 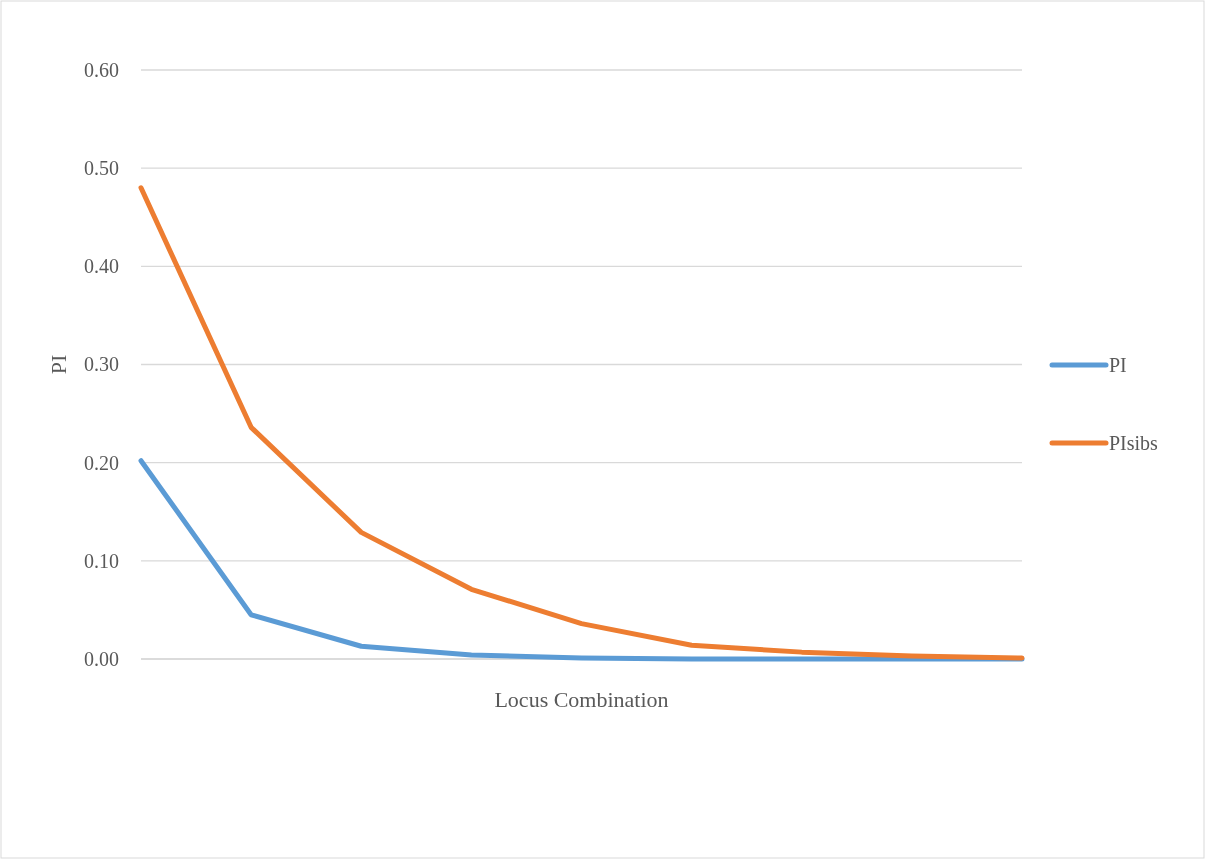 I want to click on legend-label: PIsibs, so click(x=1134, y=443).